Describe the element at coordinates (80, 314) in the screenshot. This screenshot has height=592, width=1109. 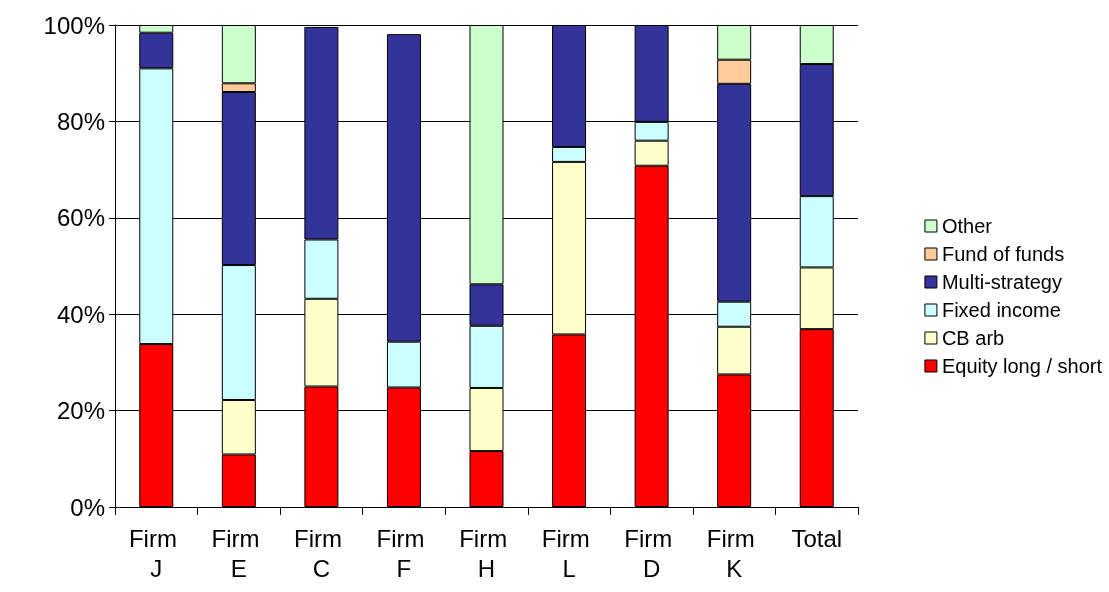
I see `y-tick-label: 40%` at that location.